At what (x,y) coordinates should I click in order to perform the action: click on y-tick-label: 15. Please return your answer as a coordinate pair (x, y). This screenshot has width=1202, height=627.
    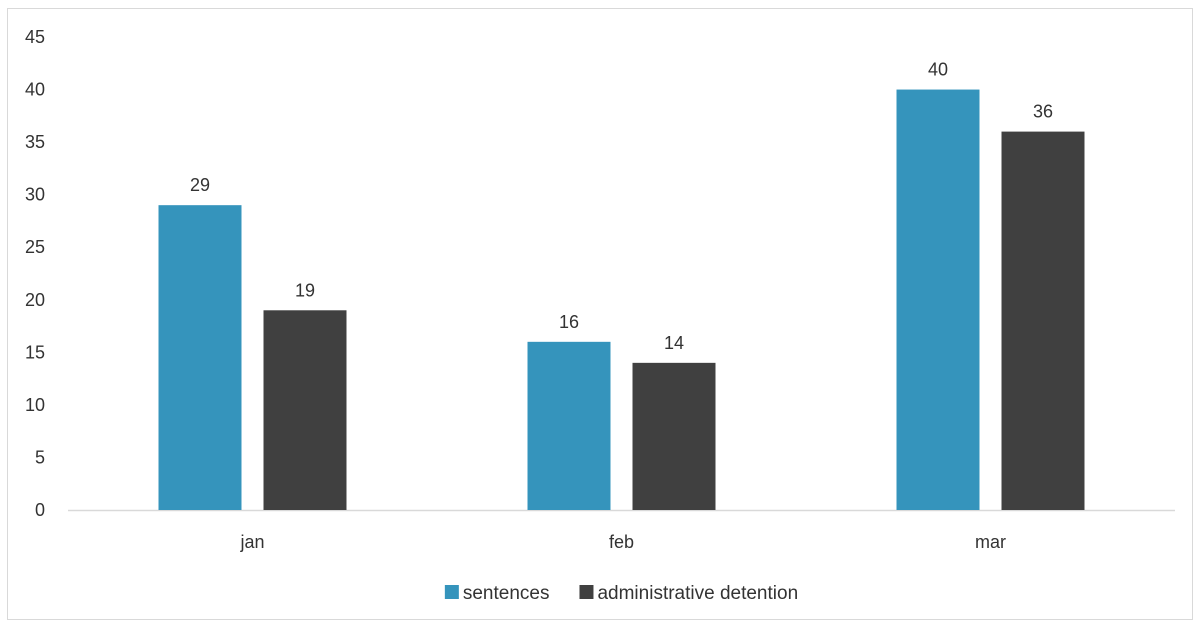
    Looking at the image, I should click on (35, 352).